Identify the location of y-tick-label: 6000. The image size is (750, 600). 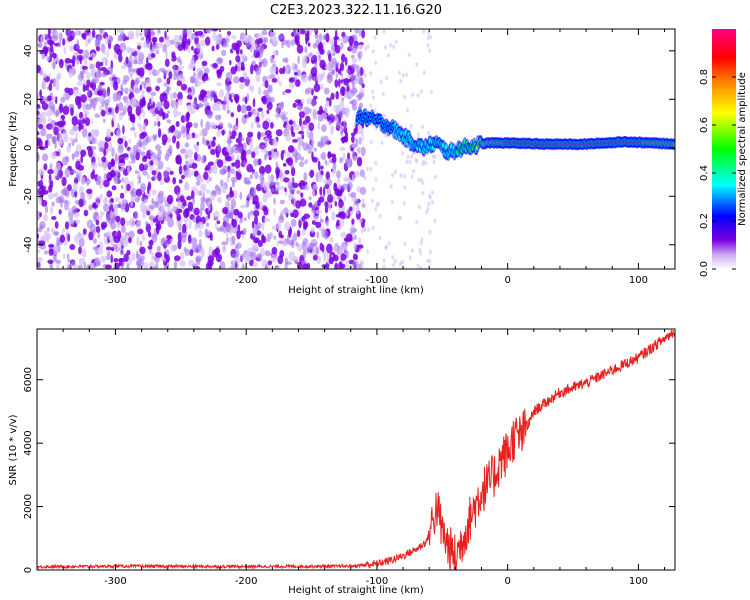
(28, 379).